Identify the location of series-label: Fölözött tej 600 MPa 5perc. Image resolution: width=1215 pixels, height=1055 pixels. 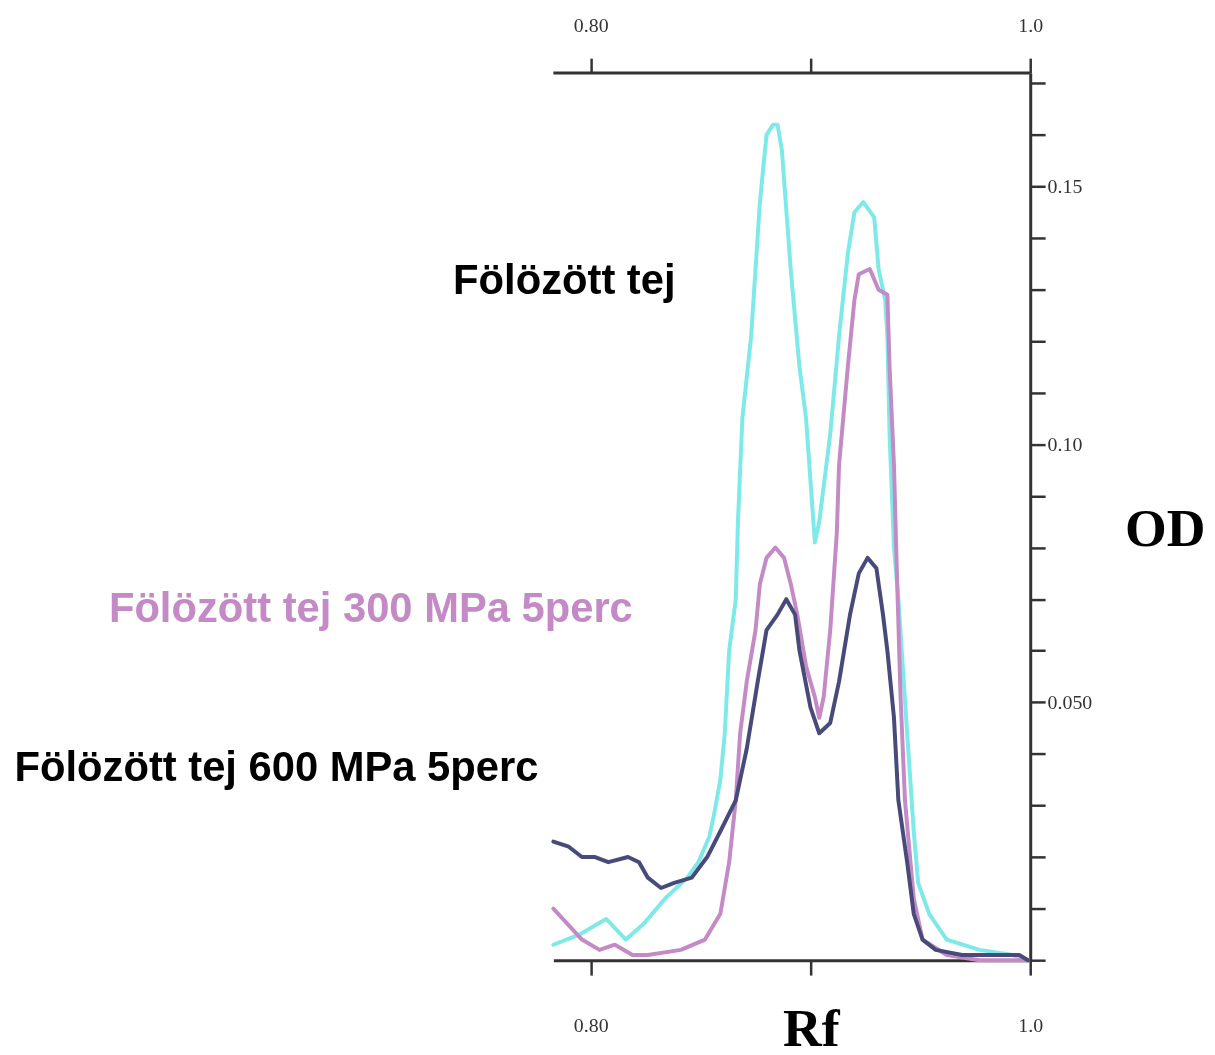
(276, 767).